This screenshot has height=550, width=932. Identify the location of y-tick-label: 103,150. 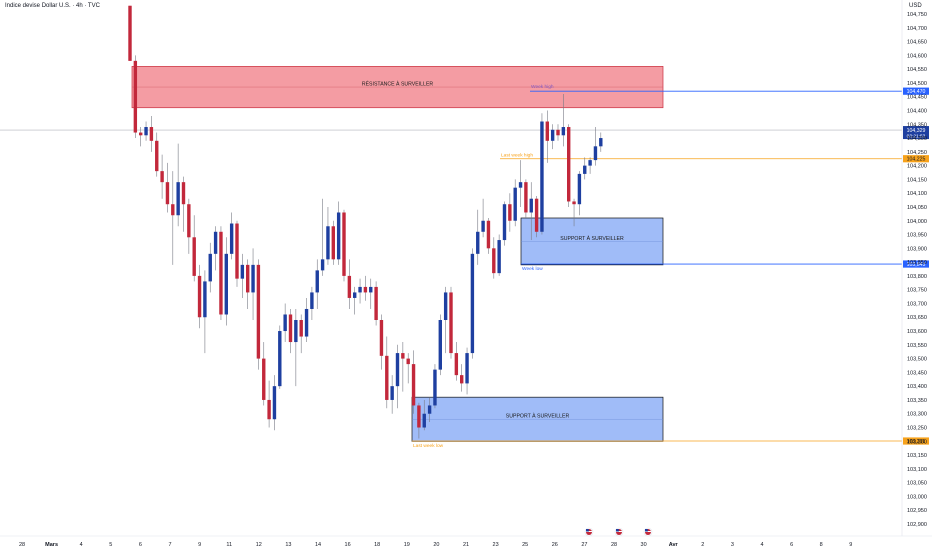
(917, 456).